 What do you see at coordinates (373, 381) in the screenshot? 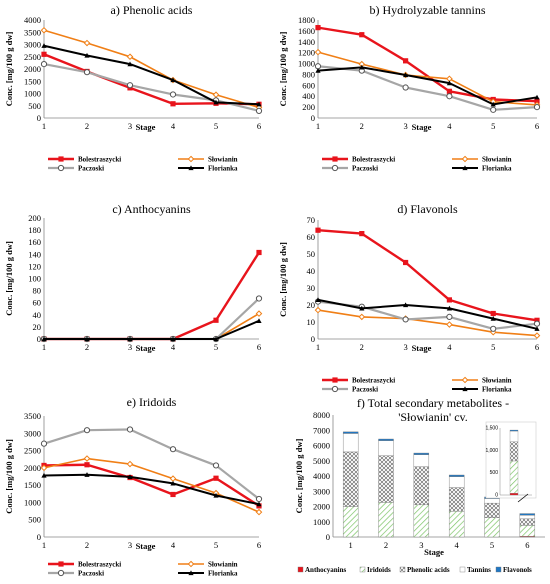
I see `legend-label-bolestraszycki: Bolestraszycki` at bounding box center [373, 381].